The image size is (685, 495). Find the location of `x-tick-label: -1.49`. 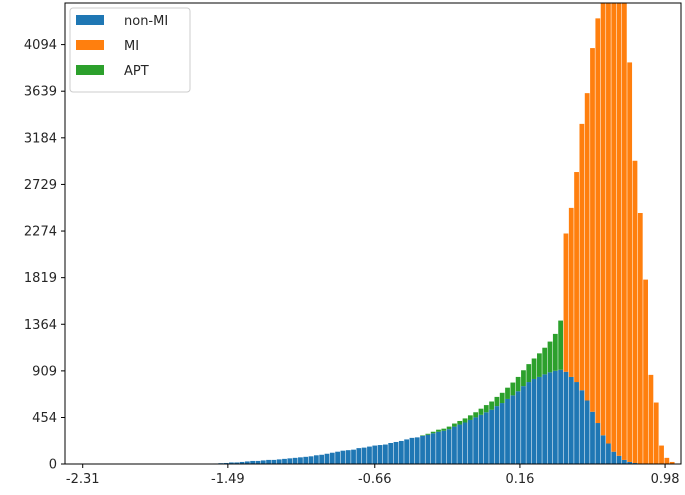

x-tick-label: -1.49 is located at coordinates (228, 479).